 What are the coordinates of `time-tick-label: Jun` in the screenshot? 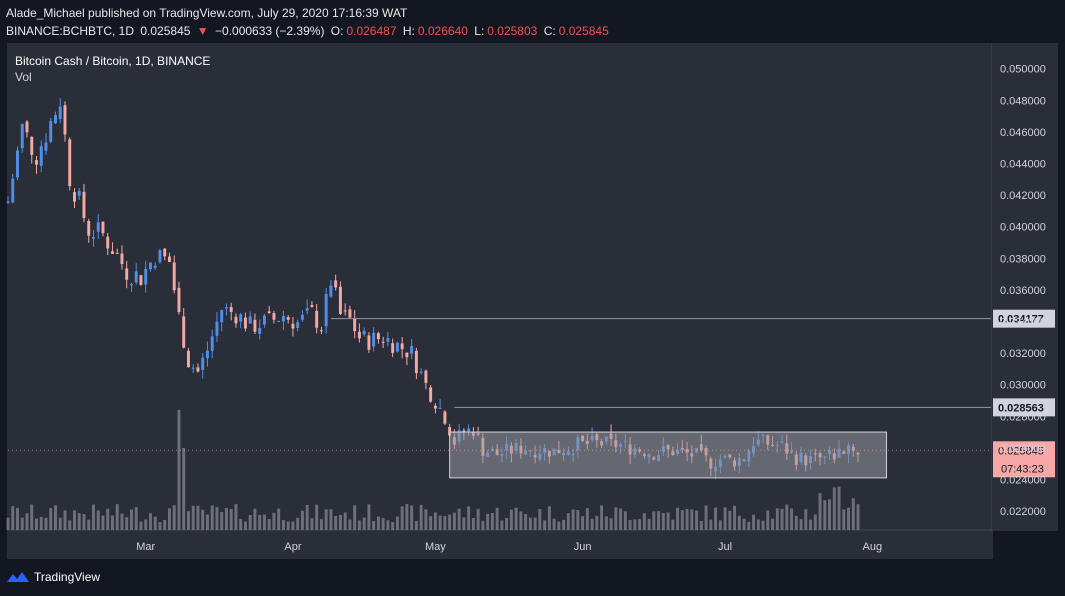 It's located at (583, 547).